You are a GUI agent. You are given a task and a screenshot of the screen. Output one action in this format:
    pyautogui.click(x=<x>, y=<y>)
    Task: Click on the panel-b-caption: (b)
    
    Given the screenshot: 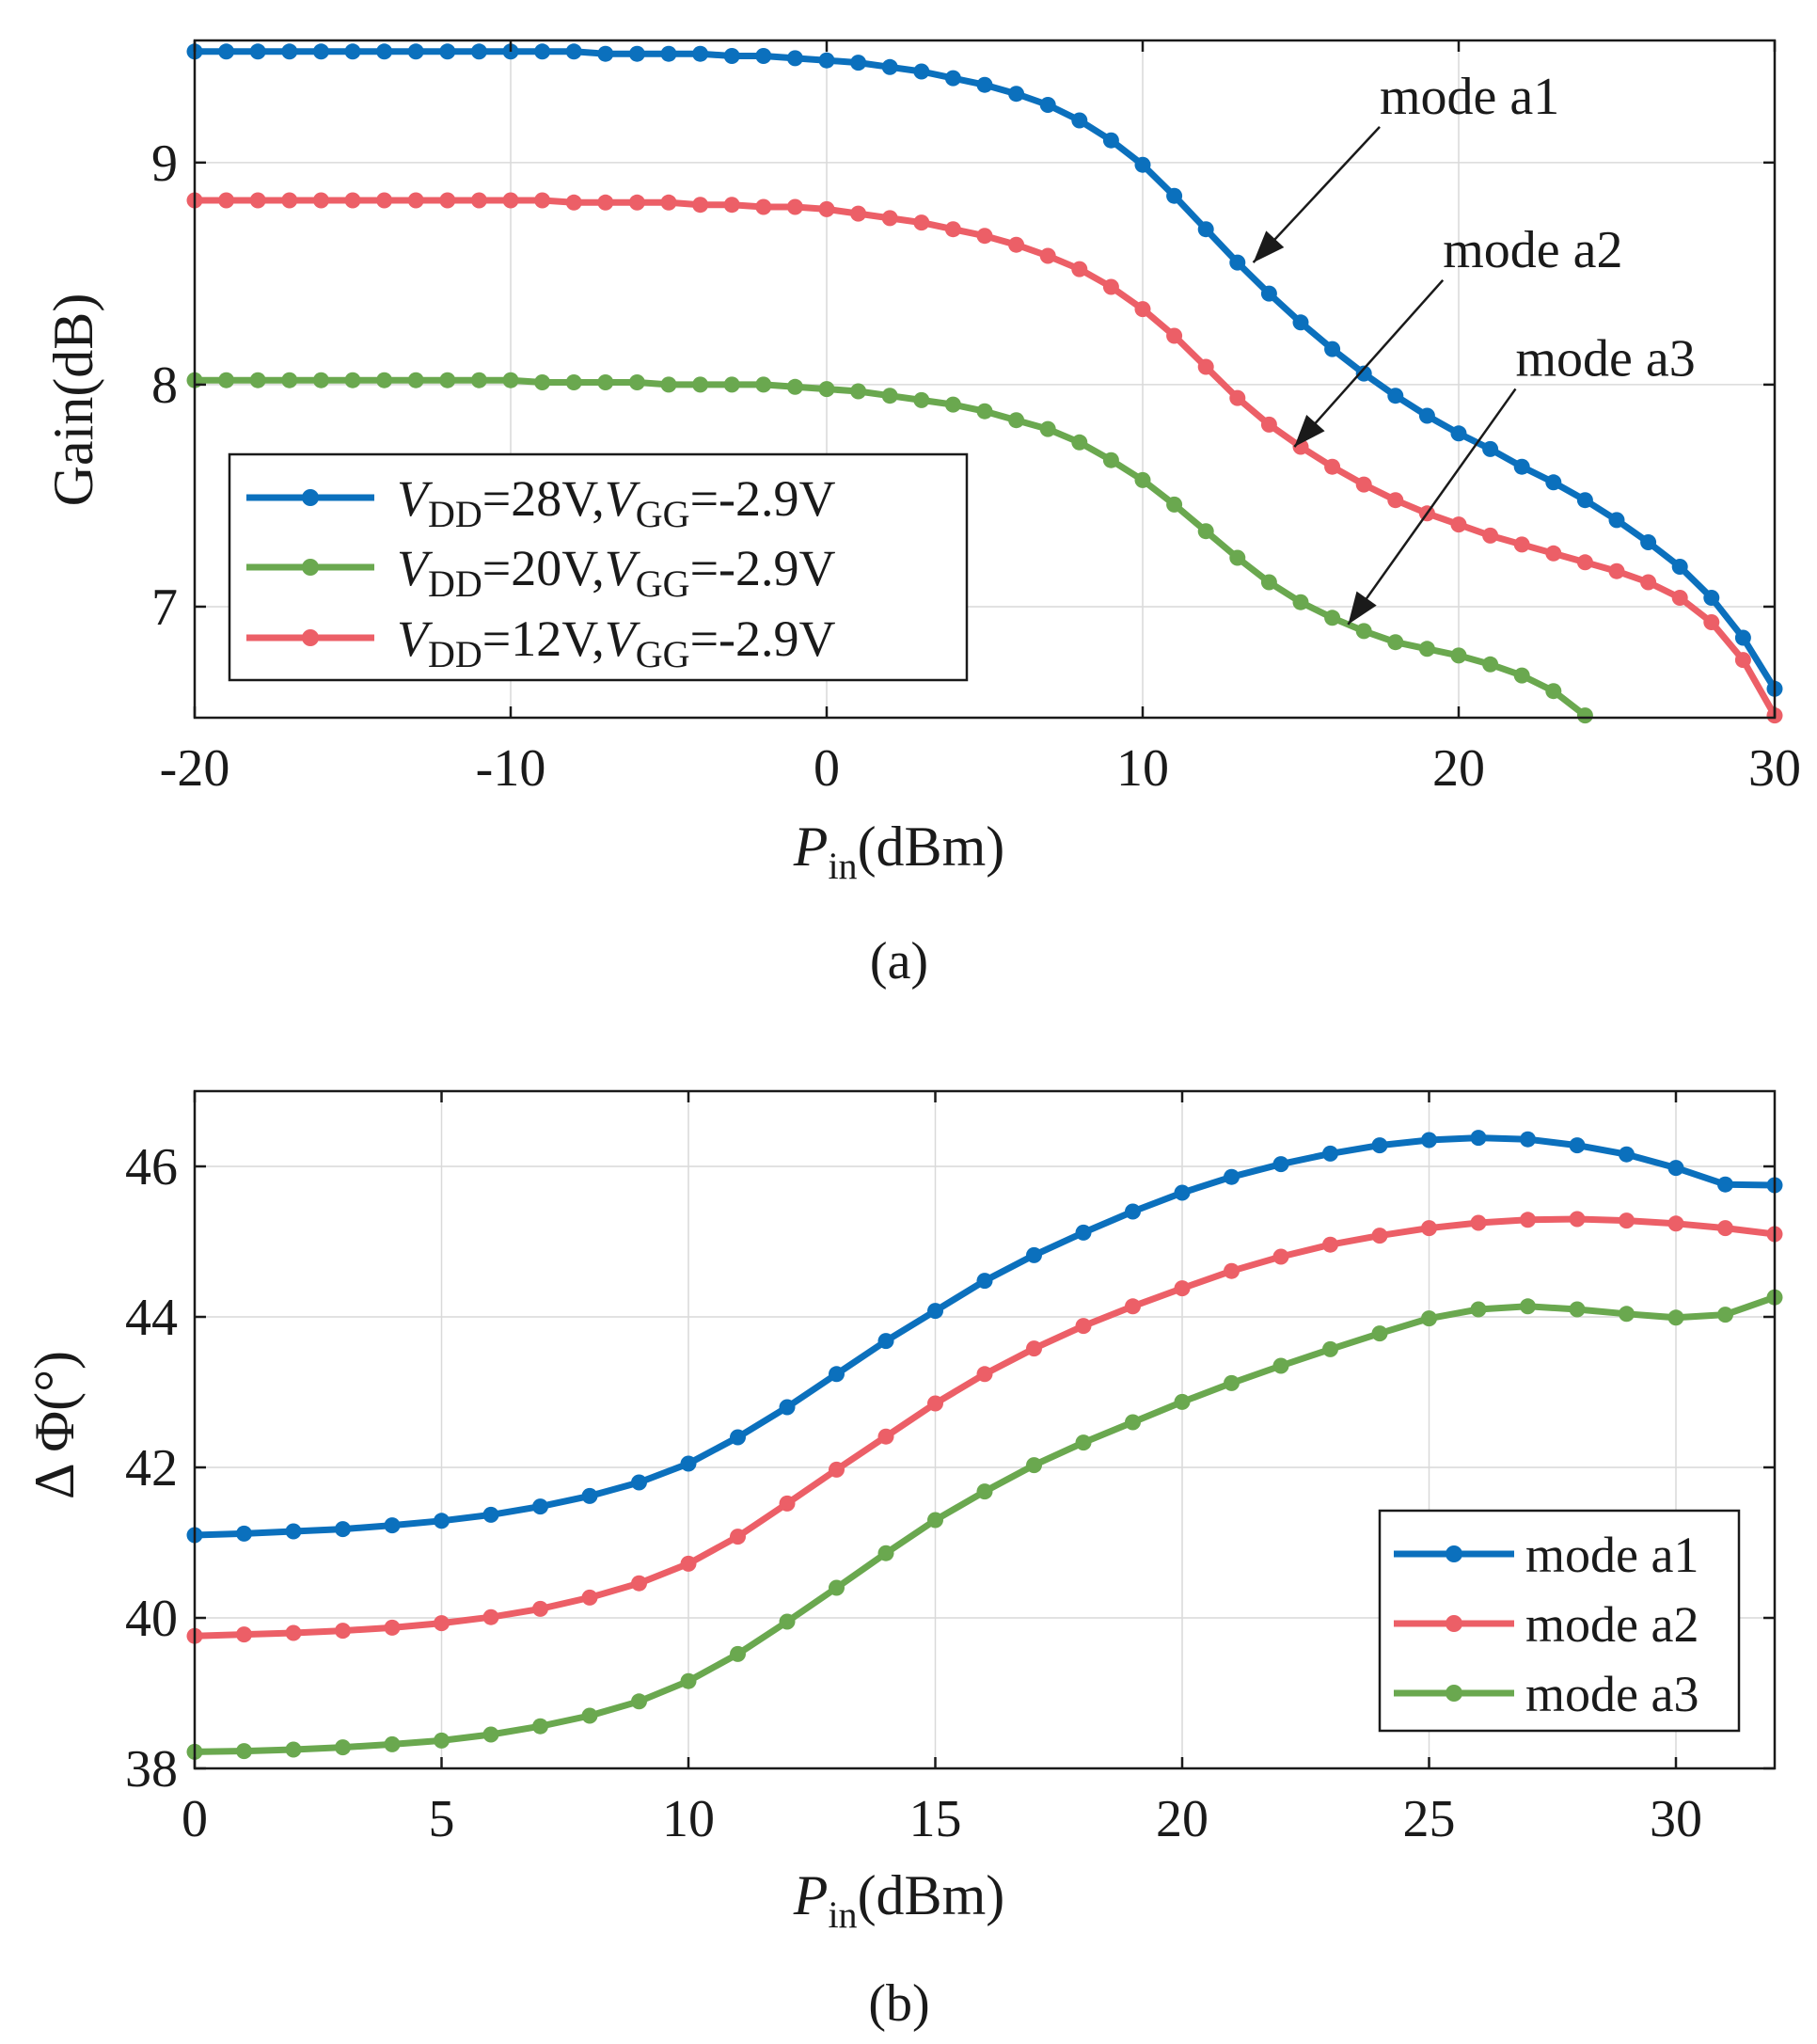 What is the action you would take?
    pyautogui.click(x=898, y=2003)
    